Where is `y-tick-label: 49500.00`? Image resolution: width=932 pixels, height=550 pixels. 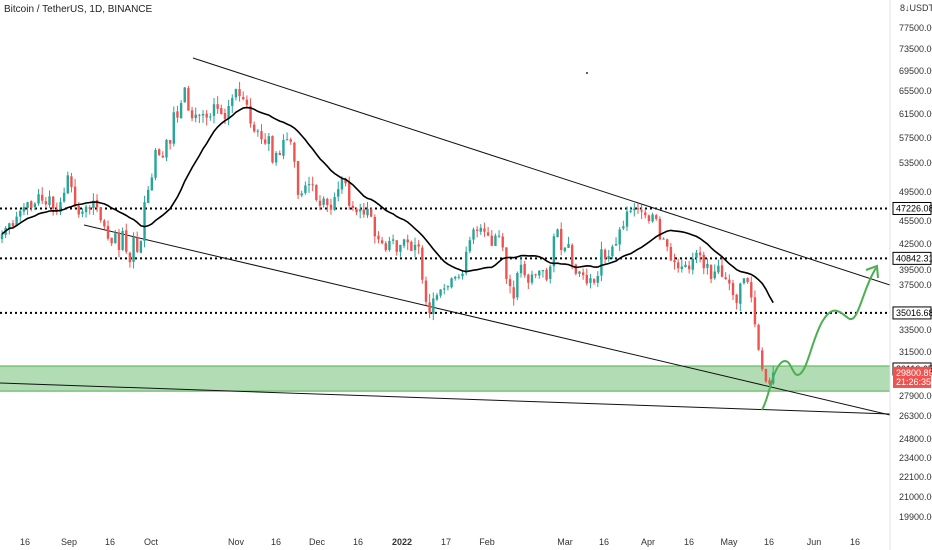 y-tick-label: 49500.00 is located at coordinates (915, 192).